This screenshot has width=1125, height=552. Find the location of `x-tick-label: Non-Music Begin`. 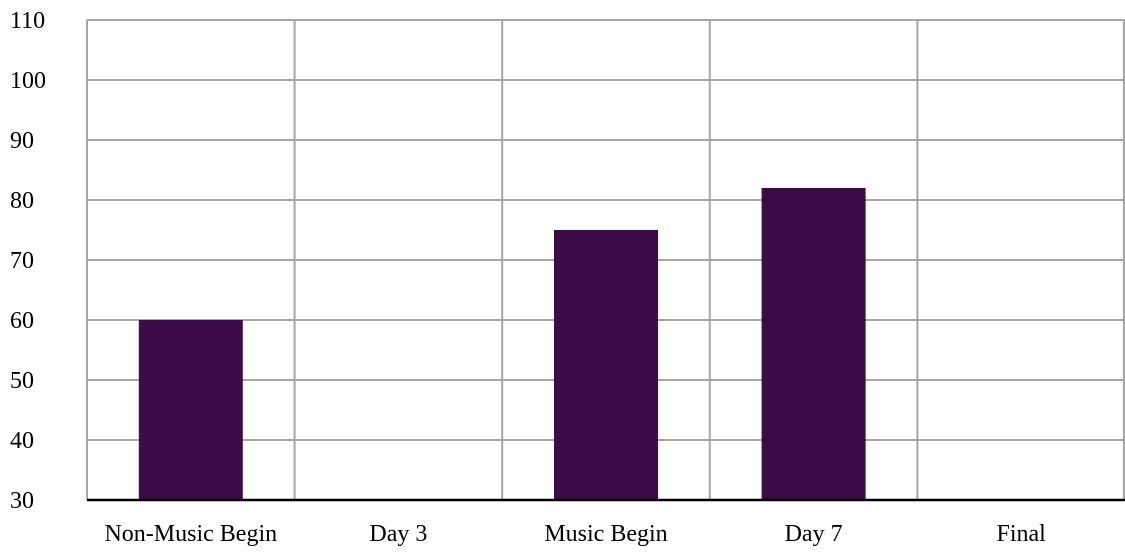

x-tick-label: Non-Music Begin is located at coordinates (190, 534).